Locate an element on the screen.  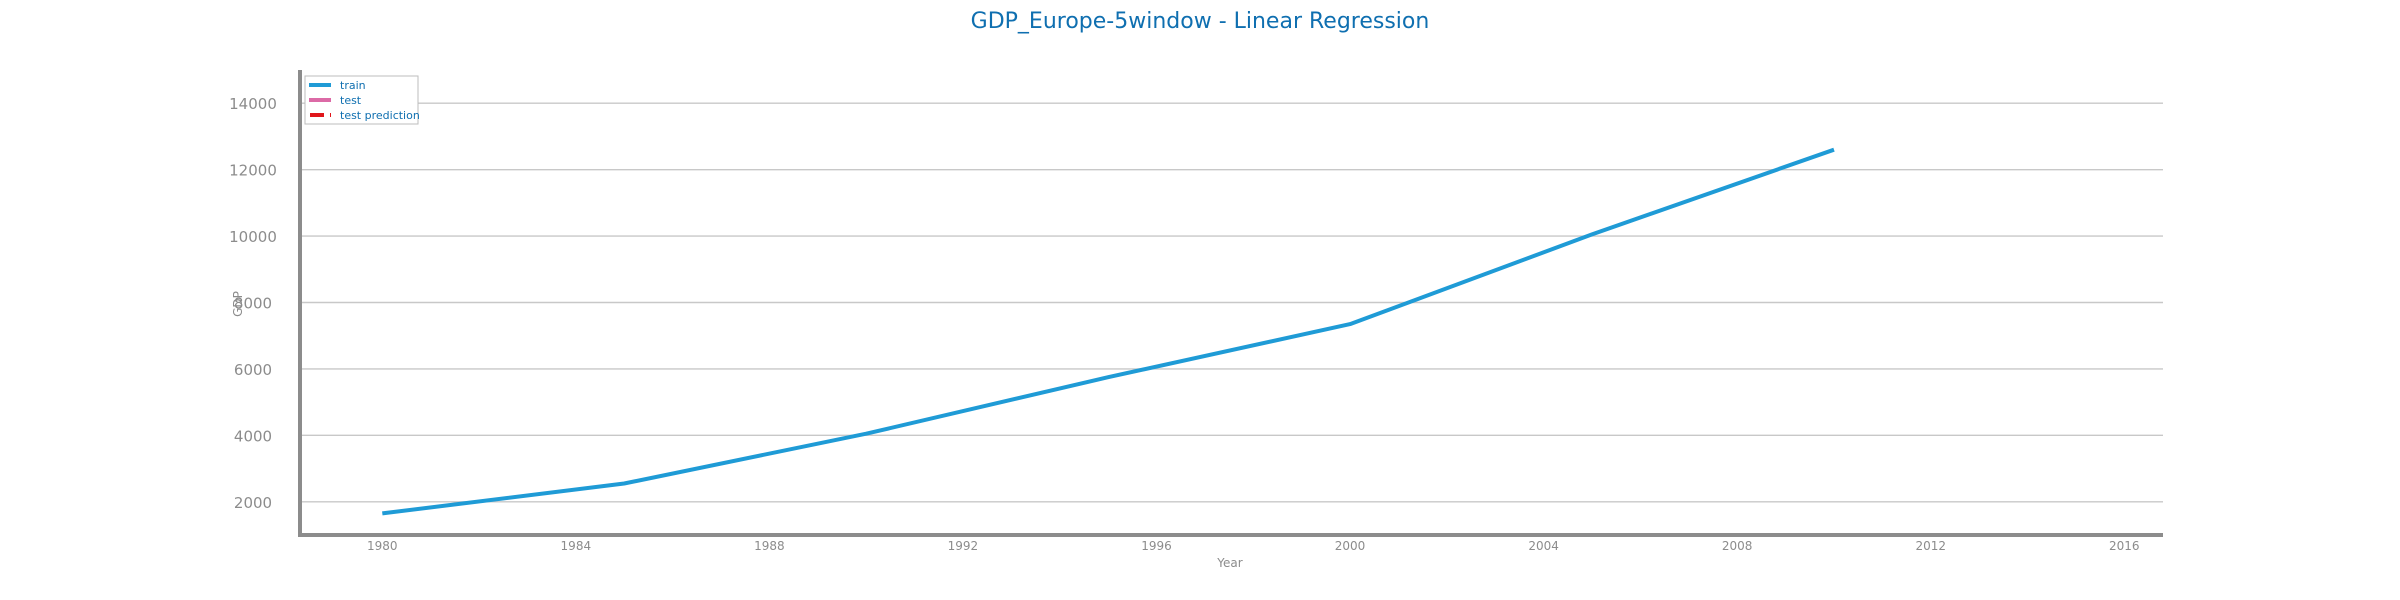
y-tick-label: 2000 is located at coordinates (253, 503).